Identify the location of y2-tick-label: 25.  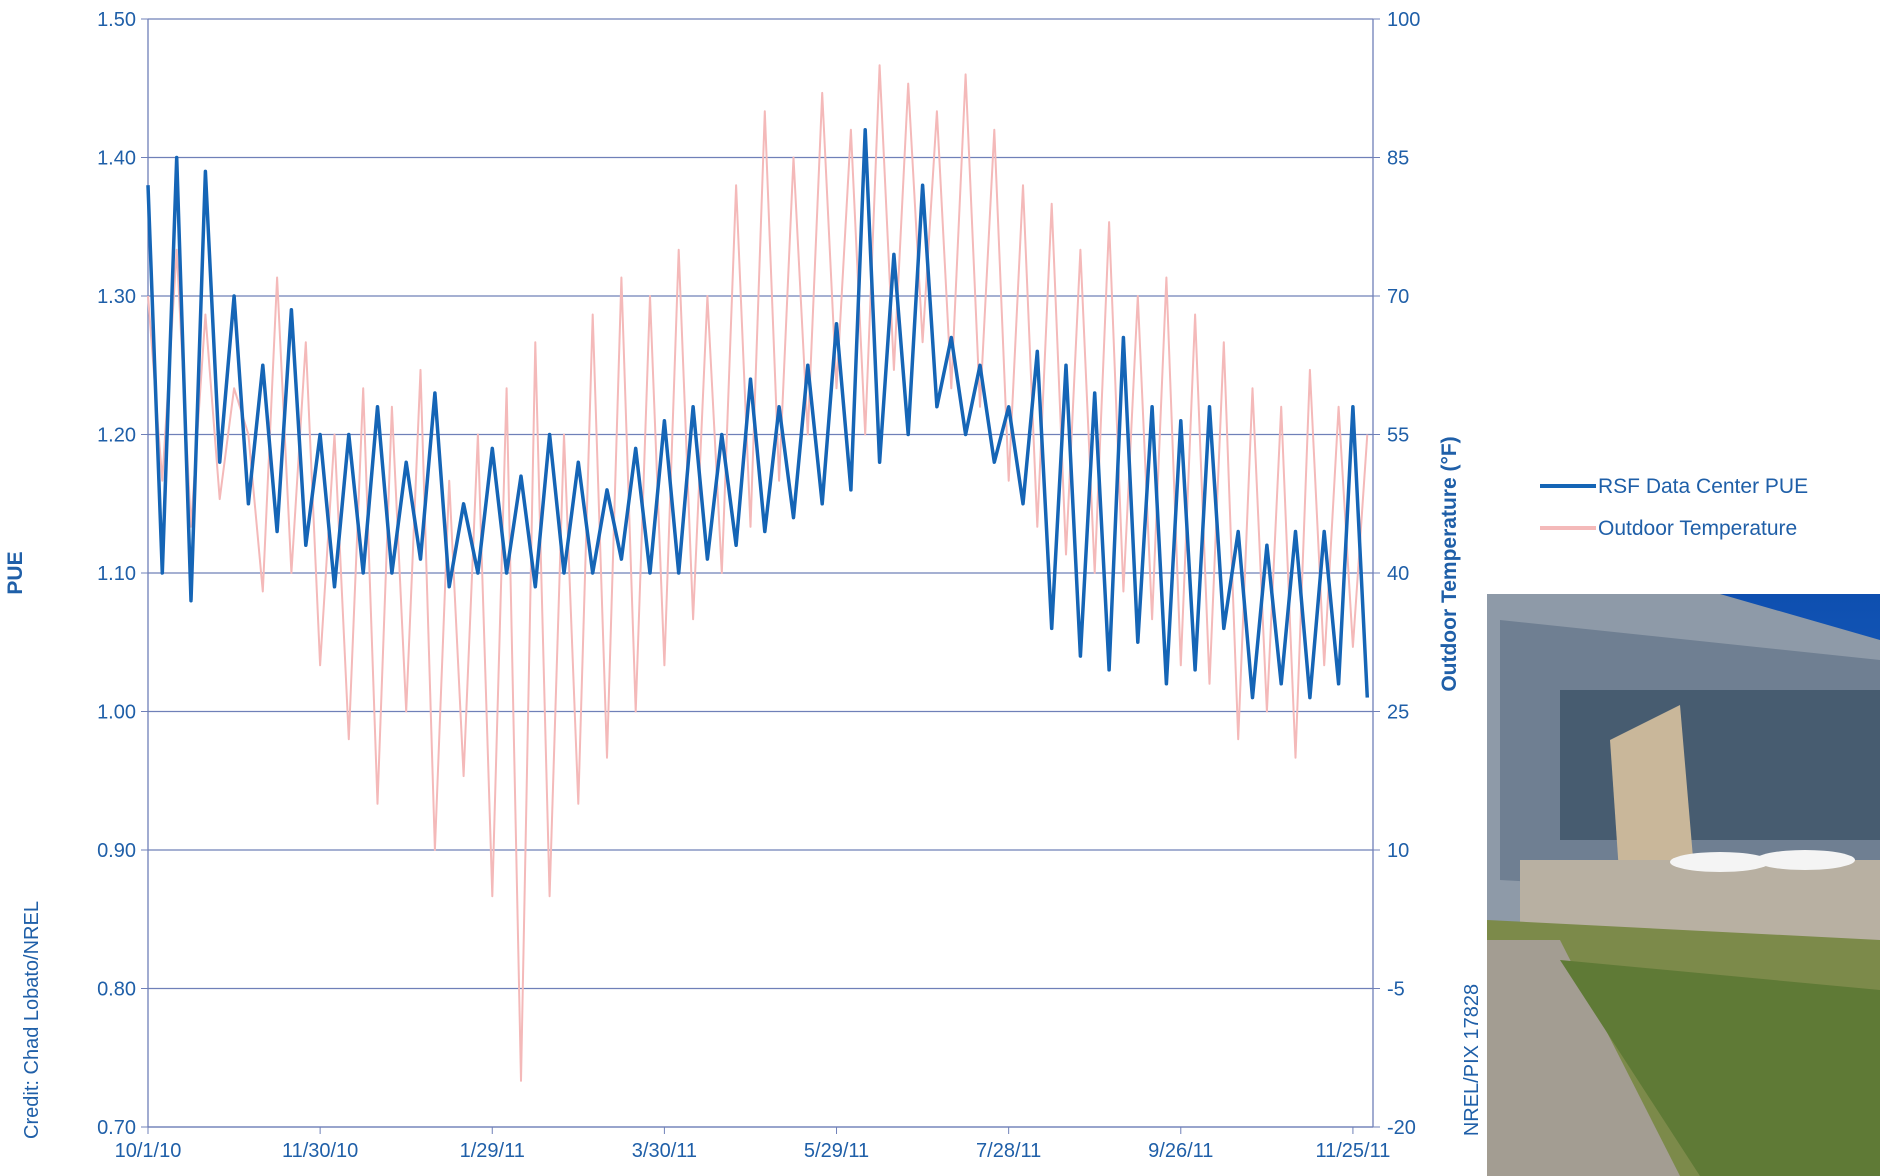
(1398, 713).